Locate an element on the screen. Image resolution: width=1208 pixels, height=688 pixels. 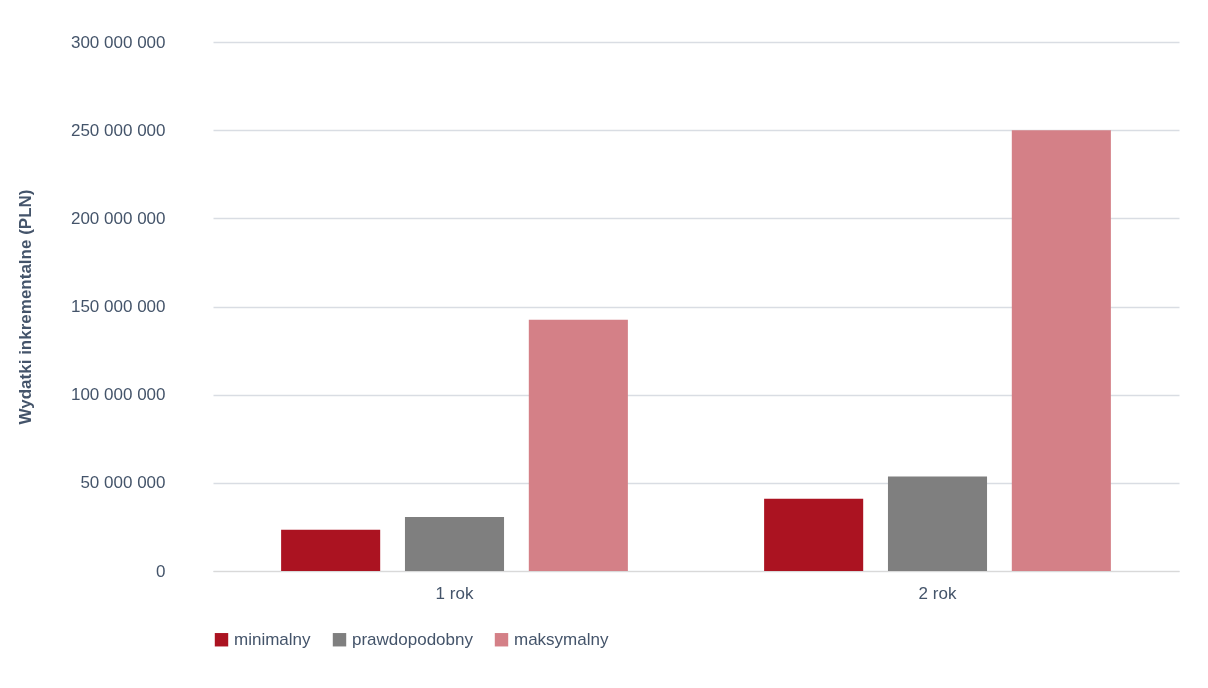
y-tick-label: 50 000 000 is located at coordinates (123, 483).